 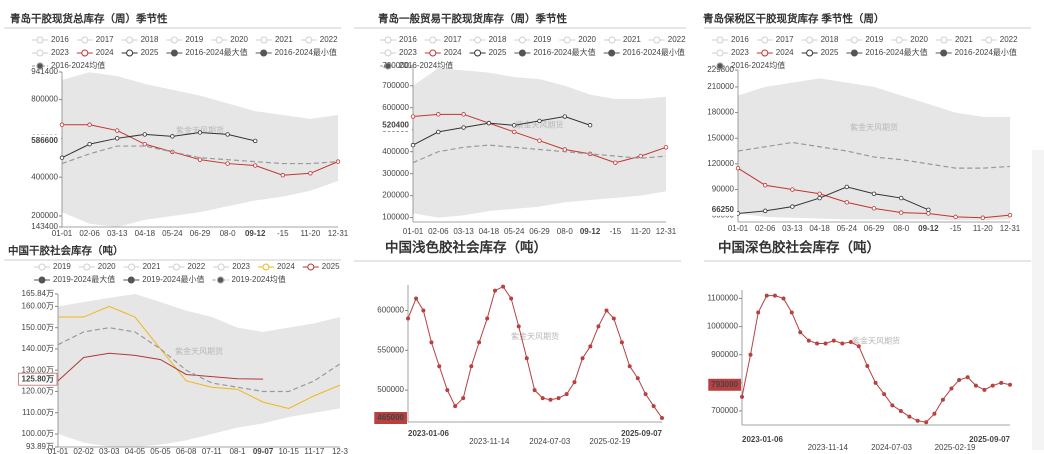 I want to click on legend-label: 2016, so click(x=60, y=39).